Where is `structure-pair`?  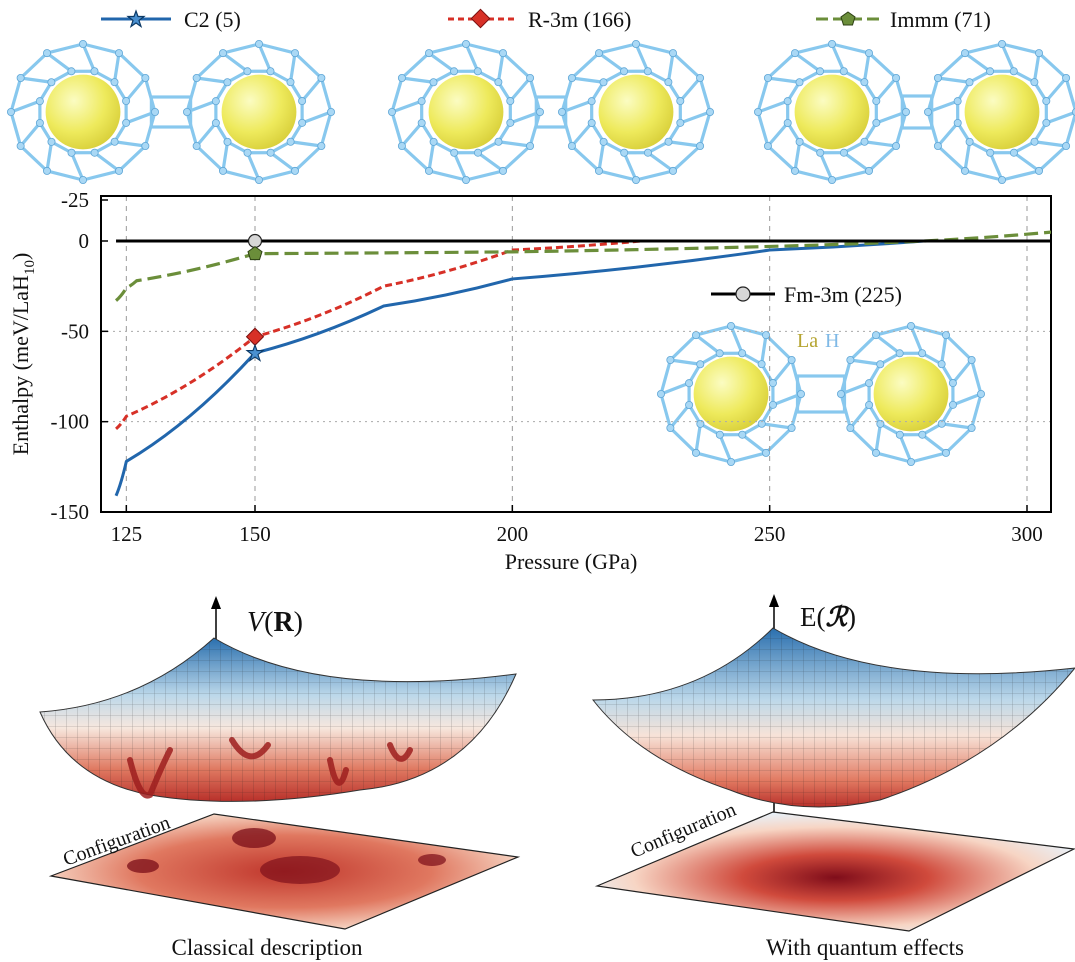
structure-pair is located at coordinates (171, 112).